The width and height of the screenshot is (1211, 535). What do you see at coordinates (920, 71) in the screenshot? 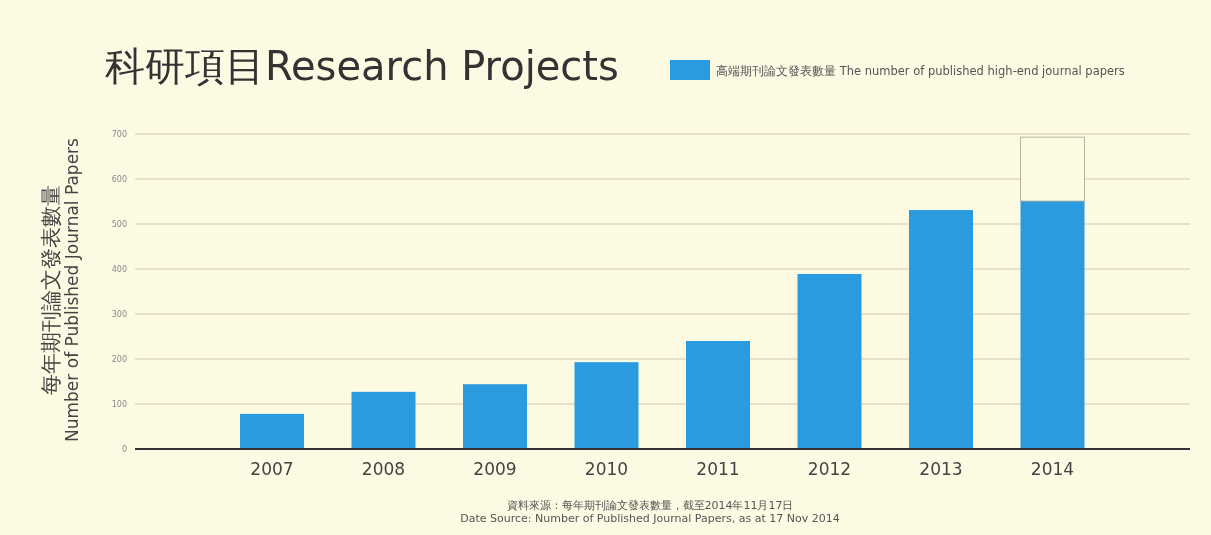
I see `legend-label: 高端期刊論文發表數量 The number of published high-end journal papers` at bounding box center [920, 71].